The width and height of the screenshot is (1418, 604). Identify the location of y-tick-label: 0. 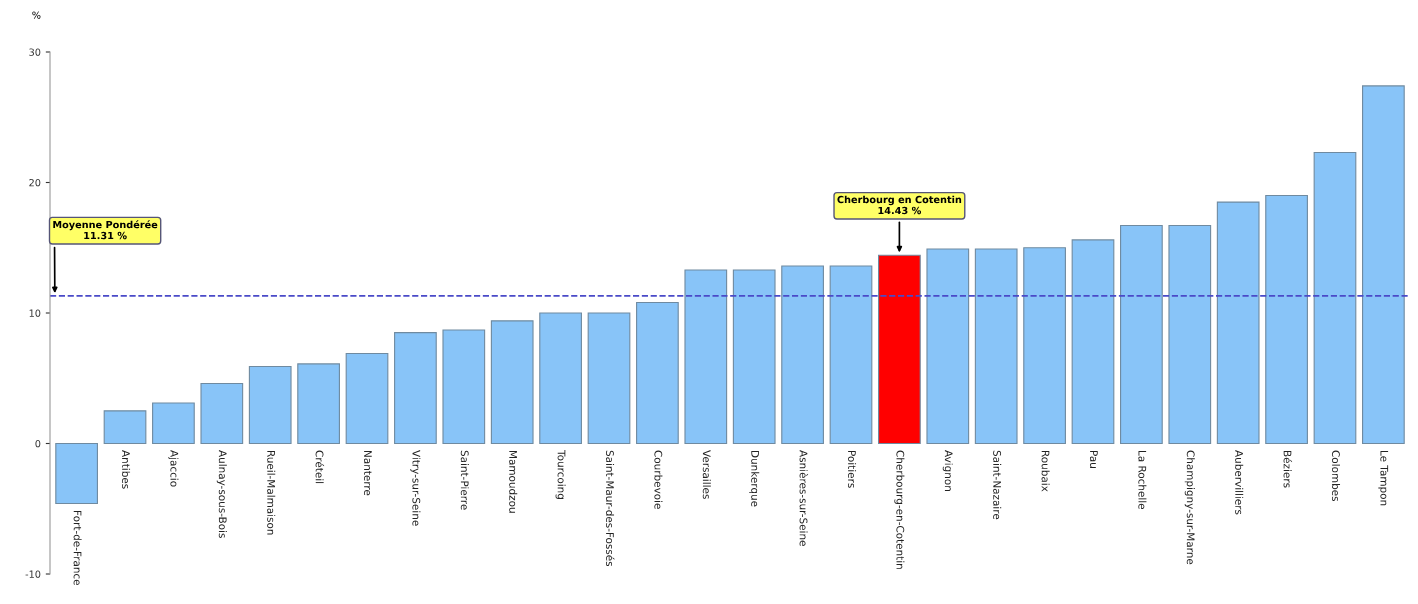
(38, 443).